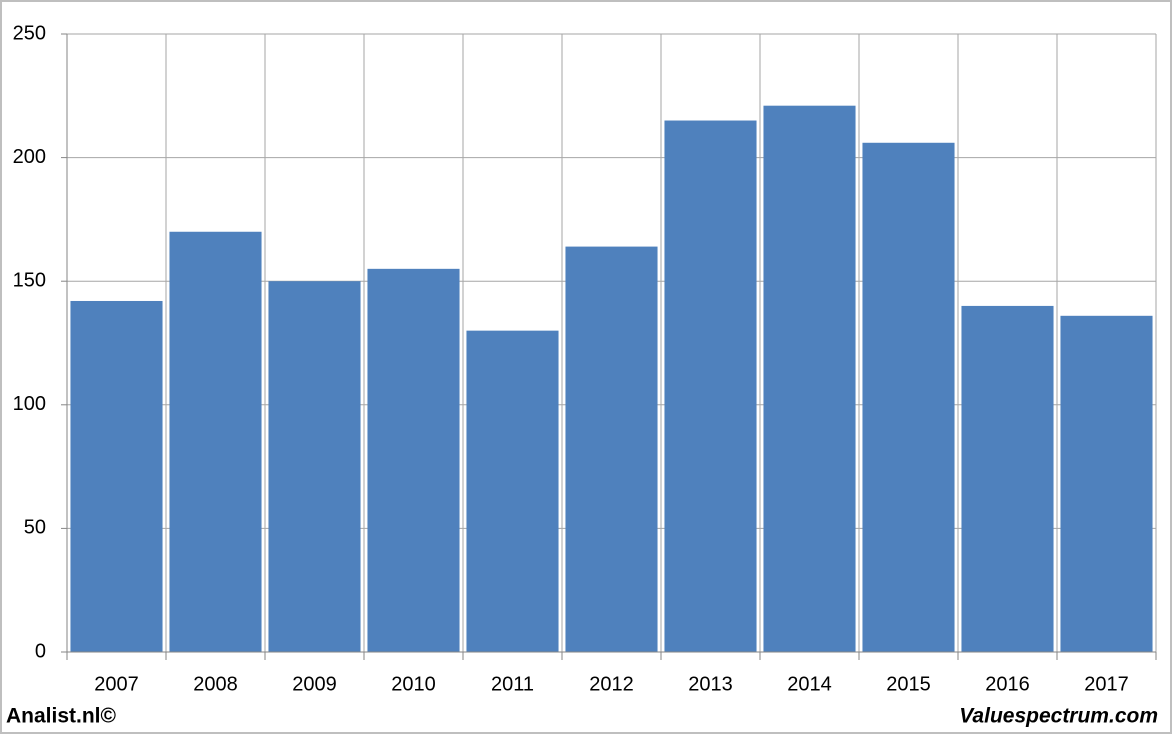 The image size is (1172, 734). I want to click on x-tick-label: 2010, so click(413, 684).